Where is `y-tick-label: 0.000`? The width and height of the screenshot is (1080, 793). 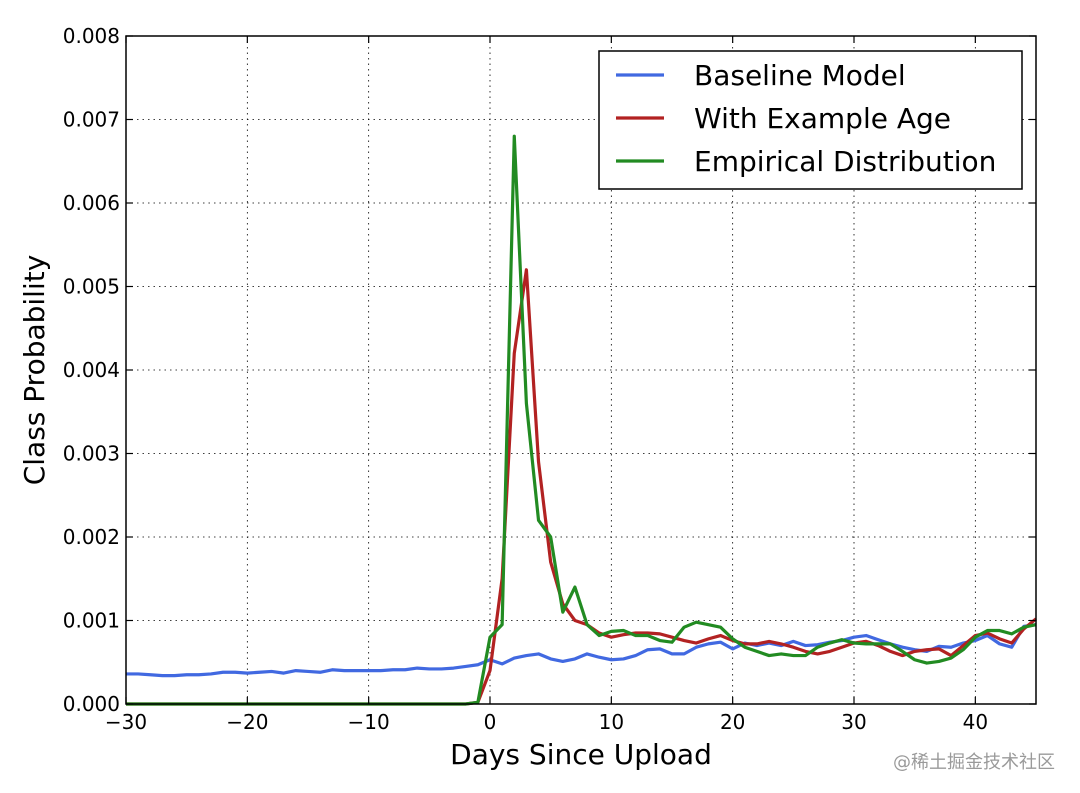
y-tick-label: 0.000 is located at coordinates (91, 704).